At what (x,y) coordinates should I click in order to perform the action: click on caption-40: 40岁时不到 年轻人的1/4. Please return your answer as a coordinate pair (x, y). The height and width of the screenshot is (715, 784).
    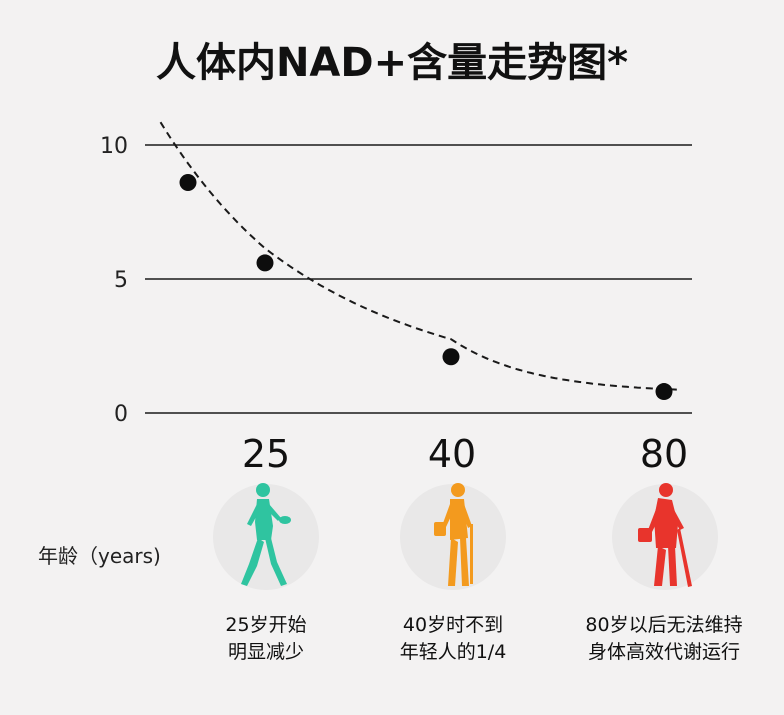
    Looking at the image, I should click on (453, 639).